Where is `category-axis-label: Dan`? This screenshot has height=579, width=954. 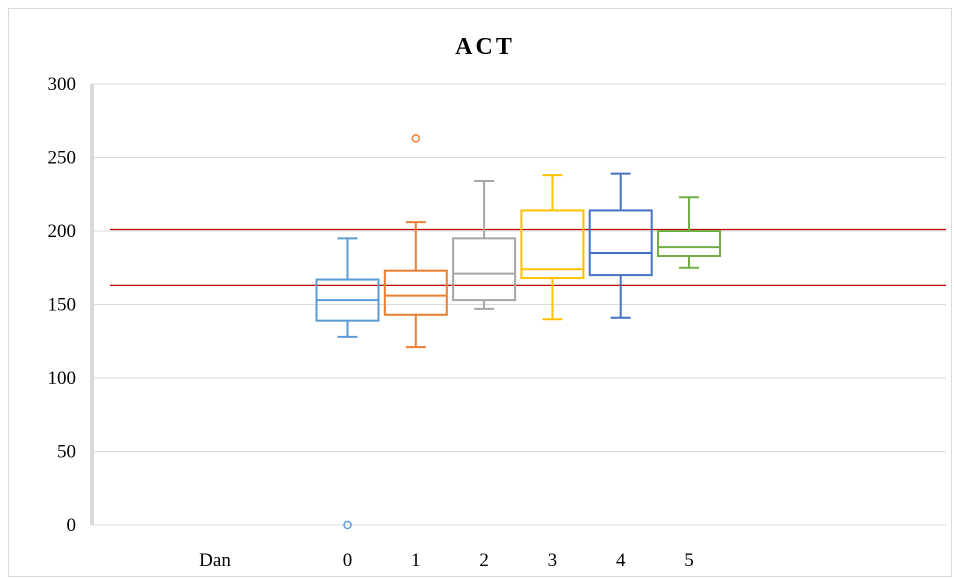
category-axis-label: Dan is located at coordinates (215, 560).